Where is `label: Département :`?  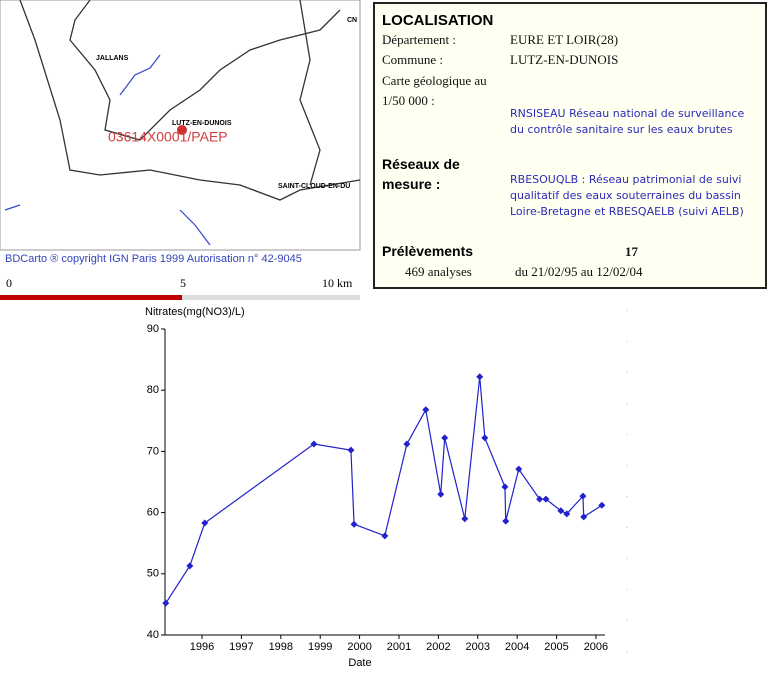 label: Département : is located at coordinates (419, 39).